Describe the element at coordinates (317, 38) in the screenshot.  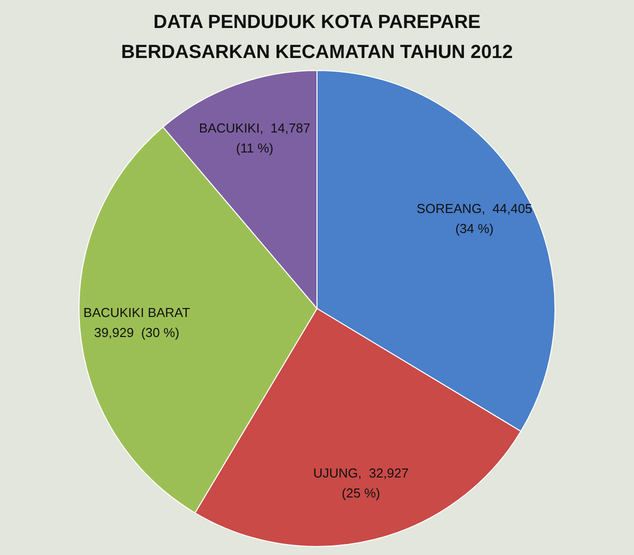
I see `chart-title: DATA PENDUDUK KOTA PAREPARE BERDASARKAN KECAMATAN TAHUN 2012` at that location.